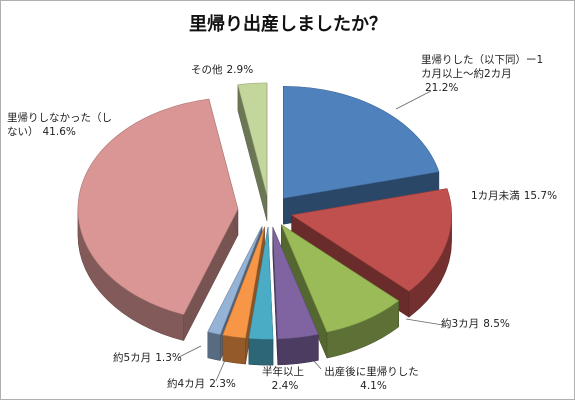  I want to click on data-label: 半年以上 2.4%, so click(283, 379).